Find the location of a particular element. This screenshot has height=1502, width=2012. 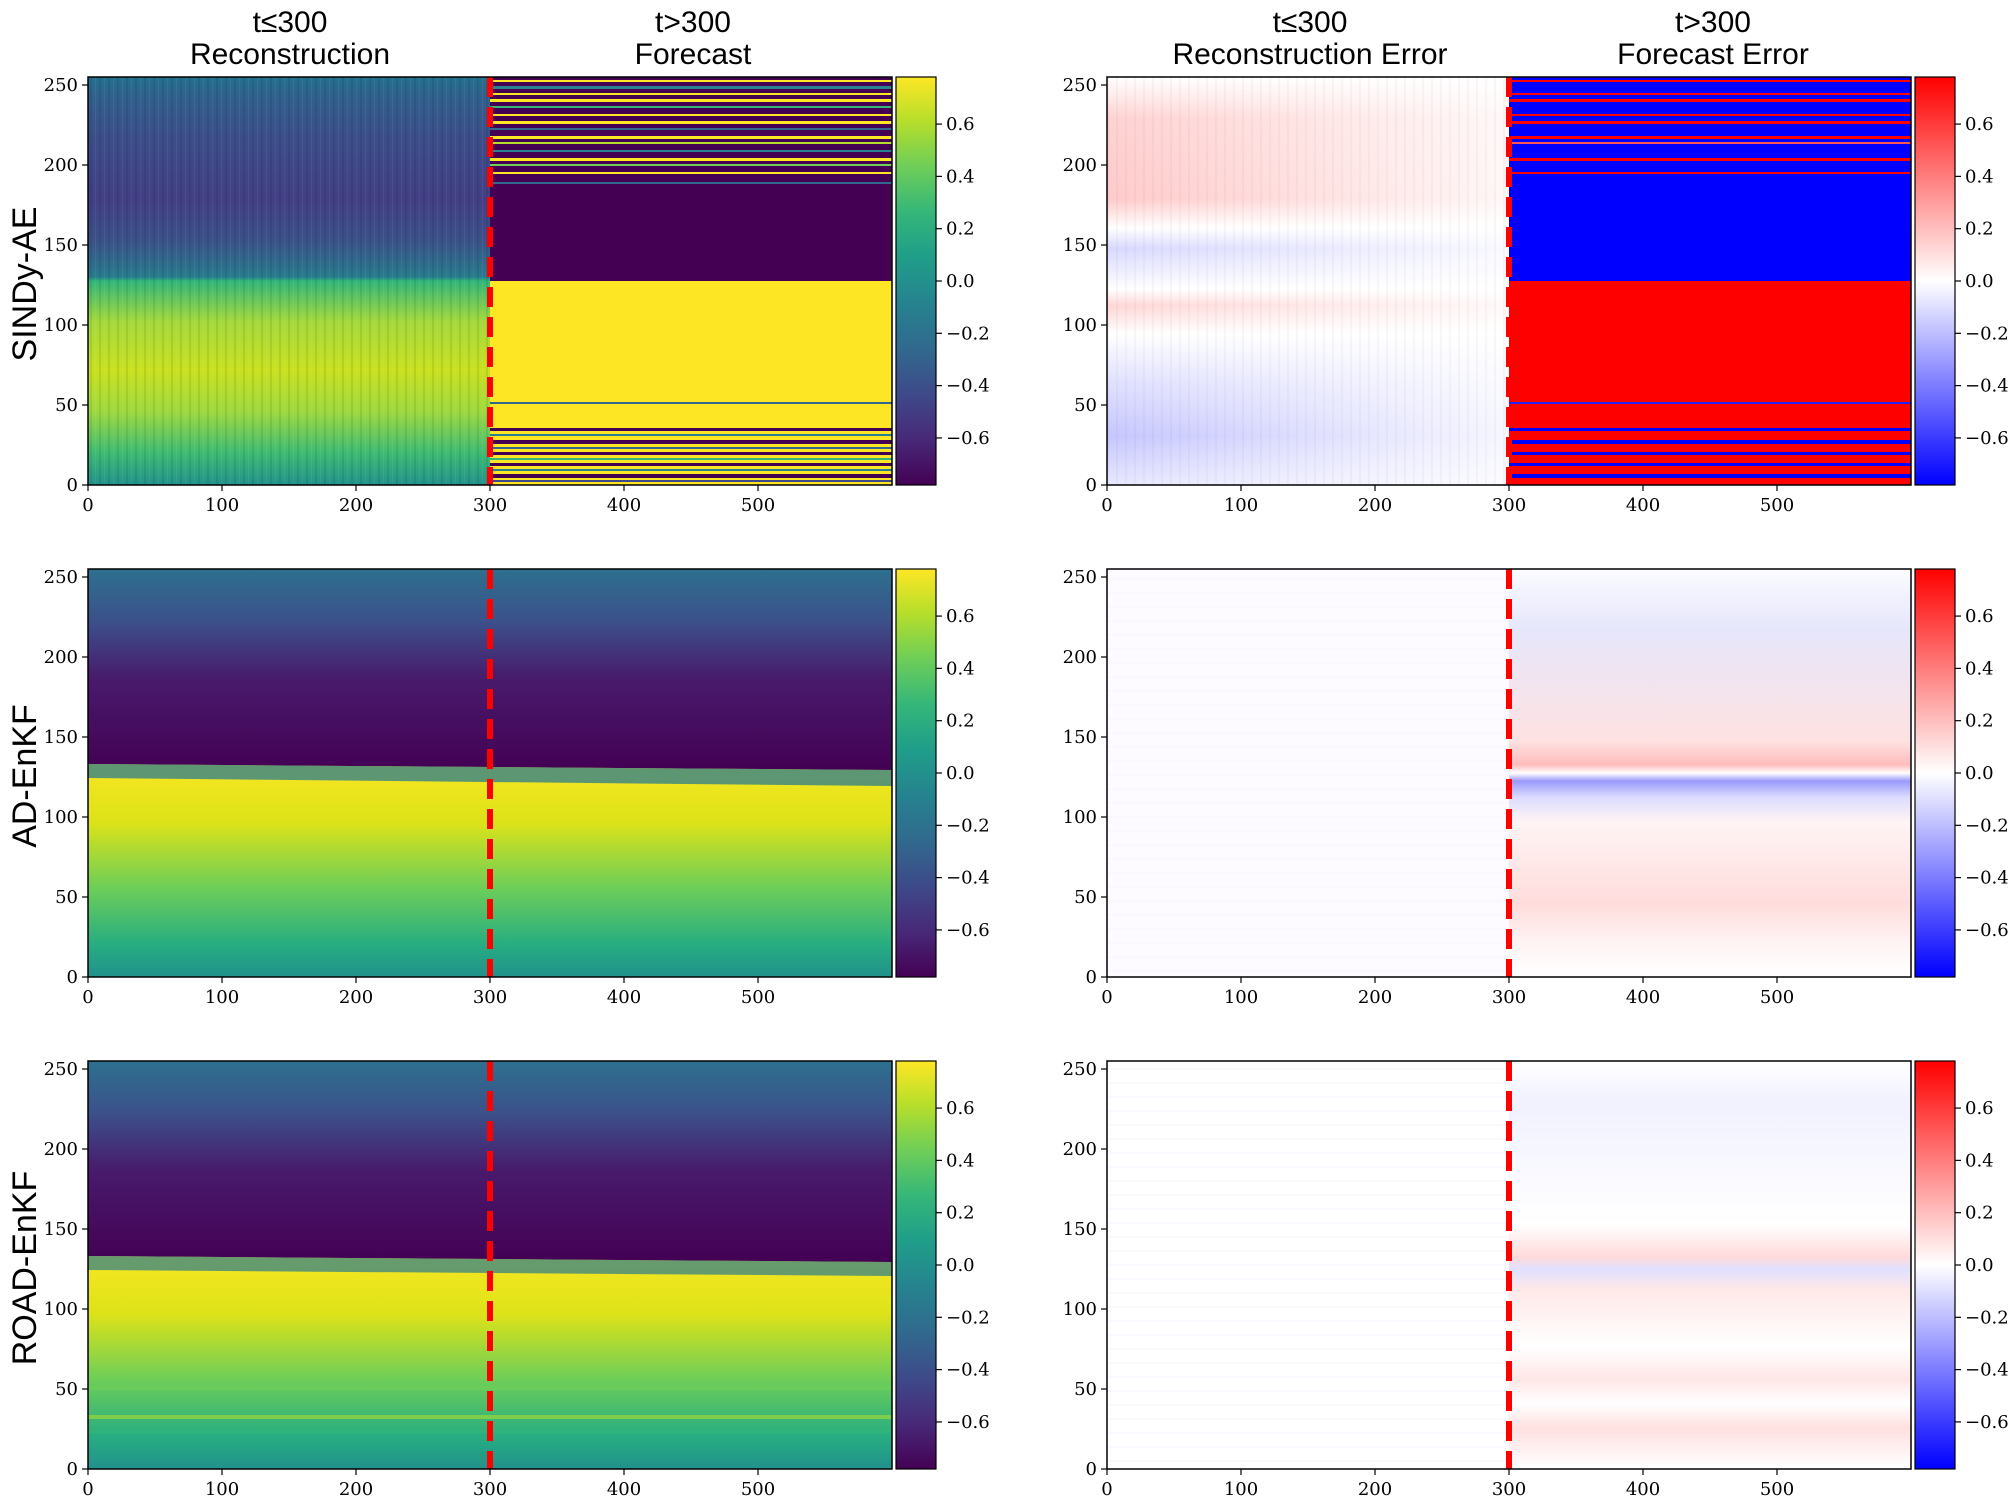

col-title-1-line2: Reconstruction is located at coordinates (290, 54).